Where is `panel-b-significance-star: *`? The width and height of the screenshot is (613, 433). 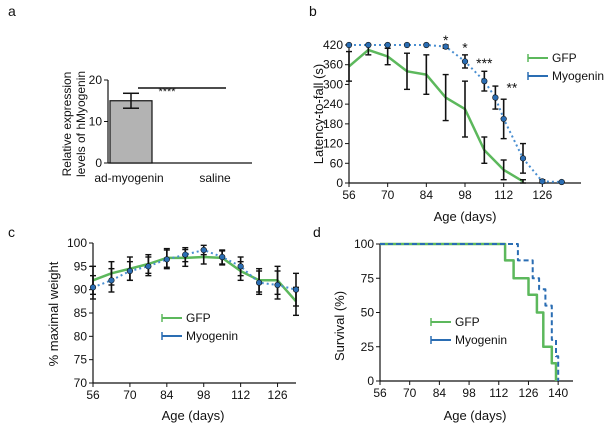
panel-b-significance-star: * is located at coordinates (465, 47).